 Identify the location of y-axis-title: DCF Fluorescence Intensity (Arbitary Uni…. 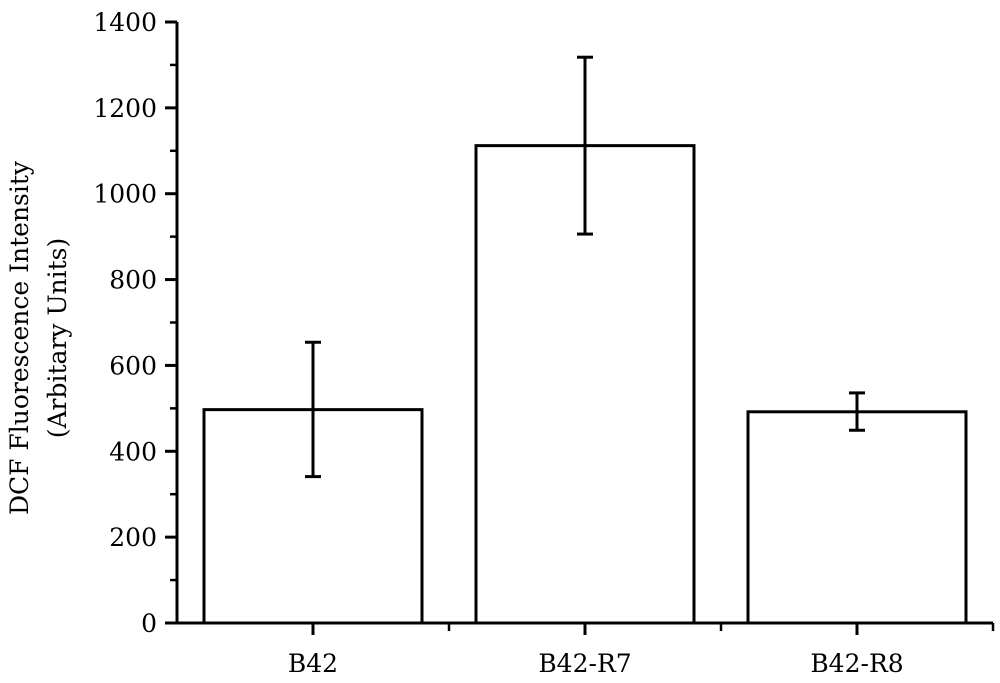
(38, 337).